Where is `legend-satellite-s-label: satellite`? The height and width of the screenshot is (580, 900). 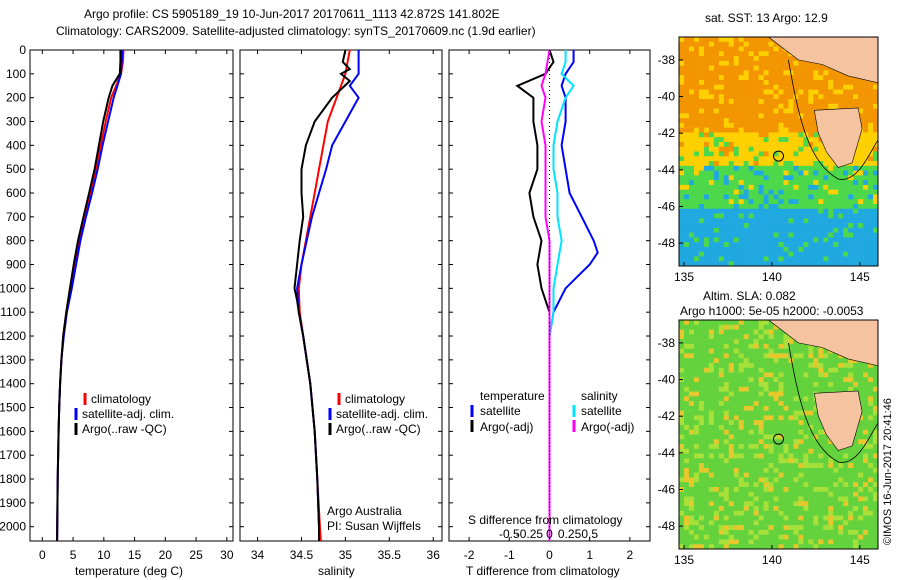 legend-satellite-s-label: satellite is located at coordinates (601, 411).